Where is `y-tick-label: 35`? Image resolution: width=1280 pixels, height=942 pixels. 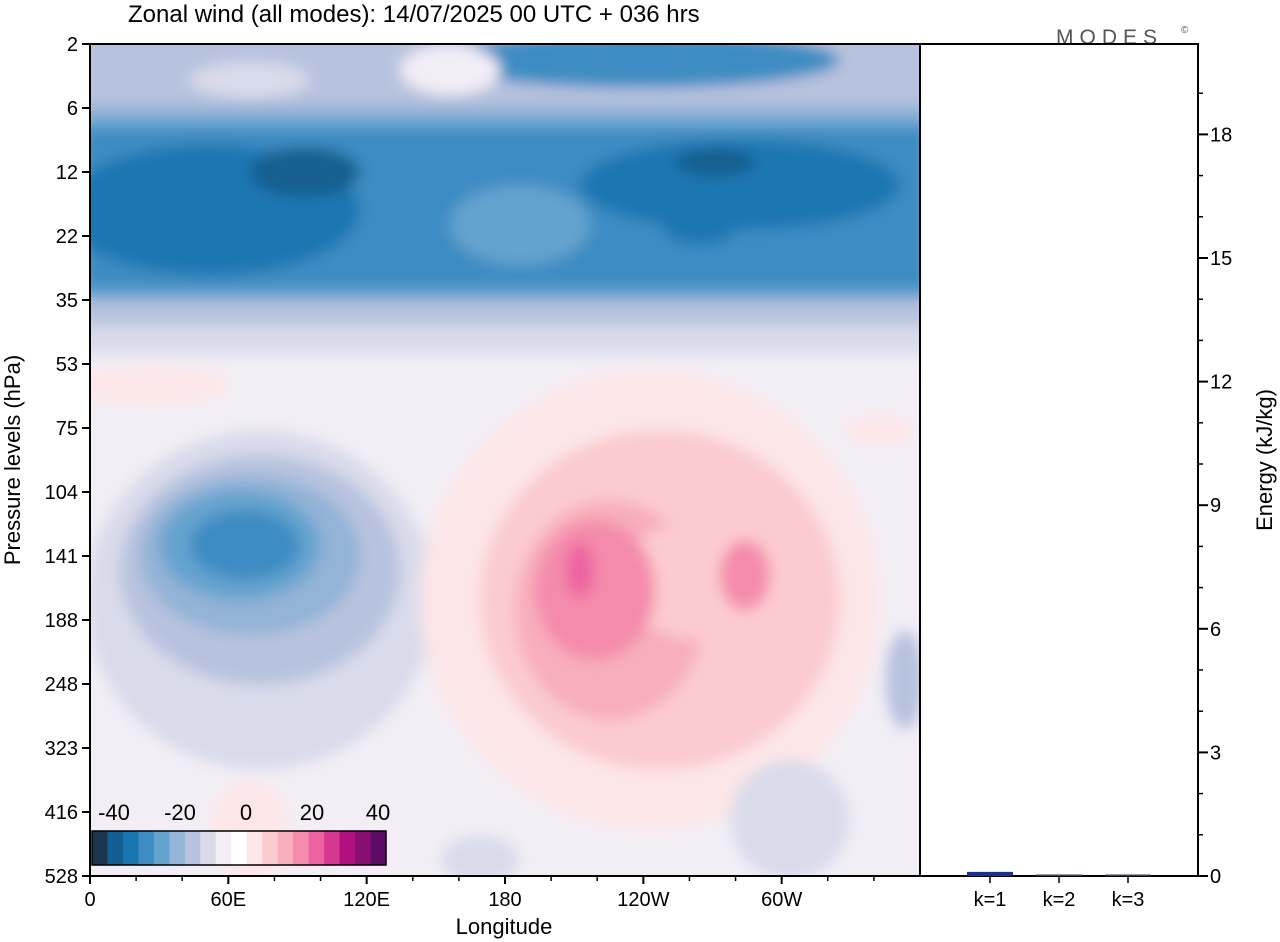 y-tick-label: 35 is located at coordinates (67, 301).